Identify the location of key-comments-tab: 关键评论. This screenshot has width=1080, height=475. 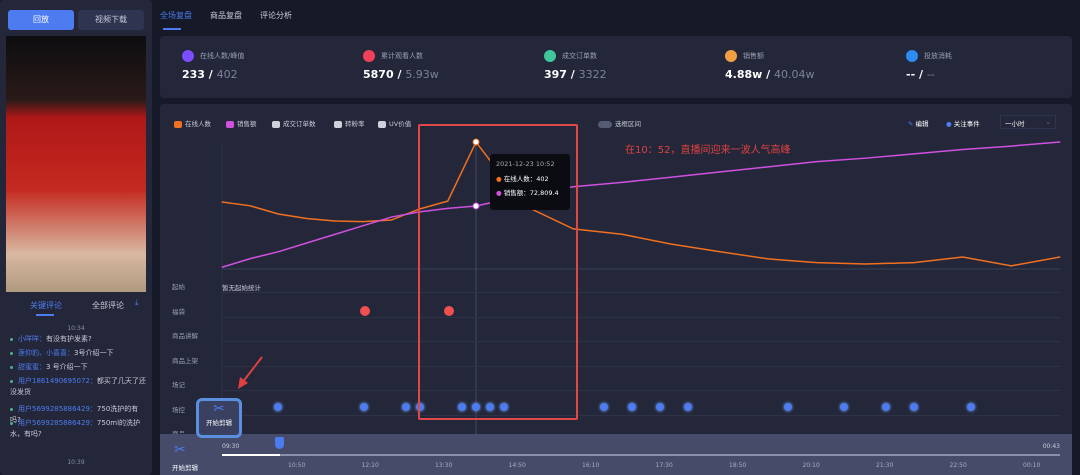
(46, 305).